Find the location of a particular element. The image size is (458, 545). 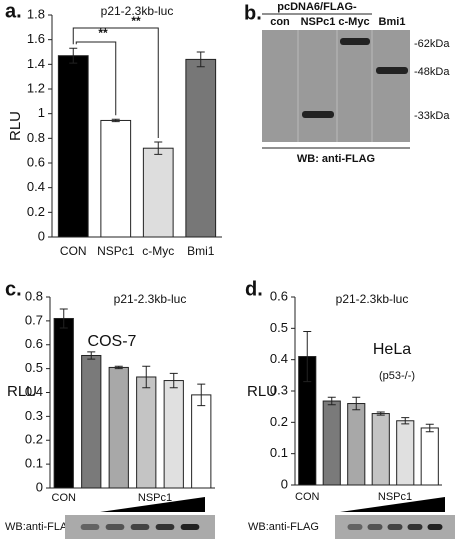

y-tick-label: 1 is located at coordinates (41, 112).